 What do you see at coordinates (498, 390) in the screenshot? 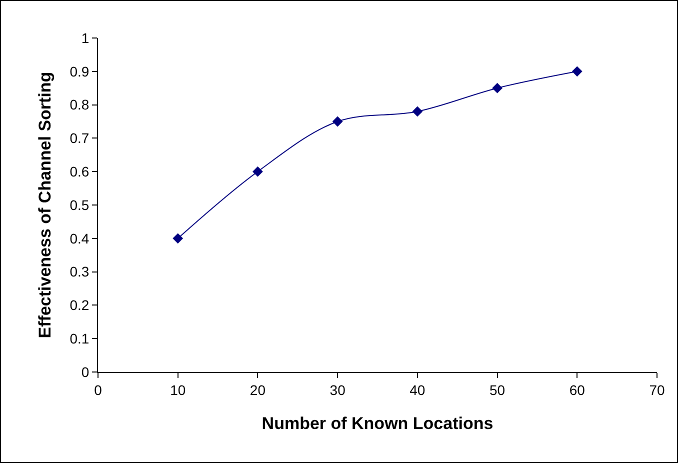
I see `x-tick-label: 50` at bounding box center [498, 390].